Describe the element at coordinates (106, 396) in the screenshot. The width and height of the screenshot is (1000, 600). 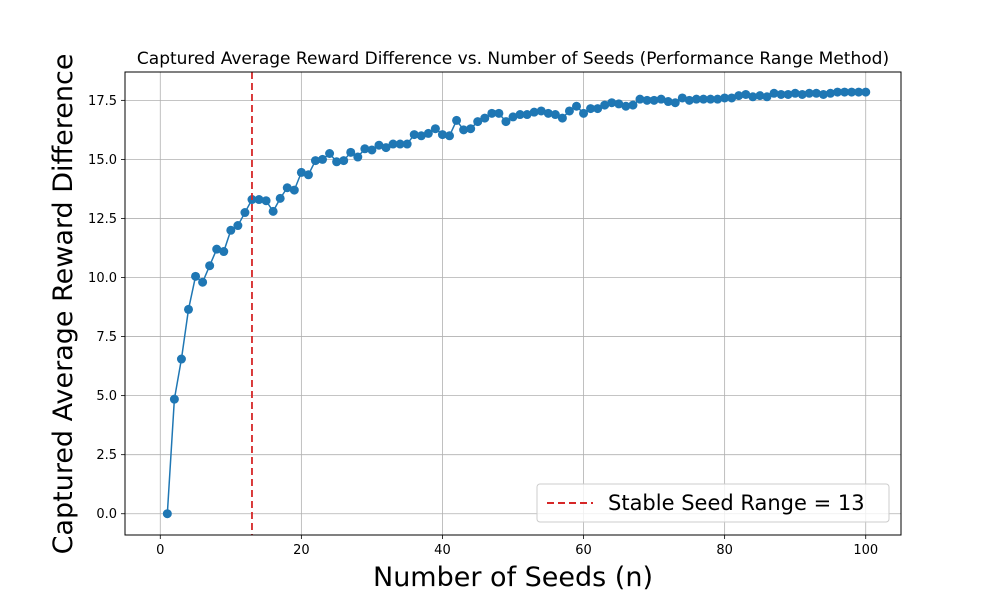
I see `y-tick-label: 5.0` at that location.